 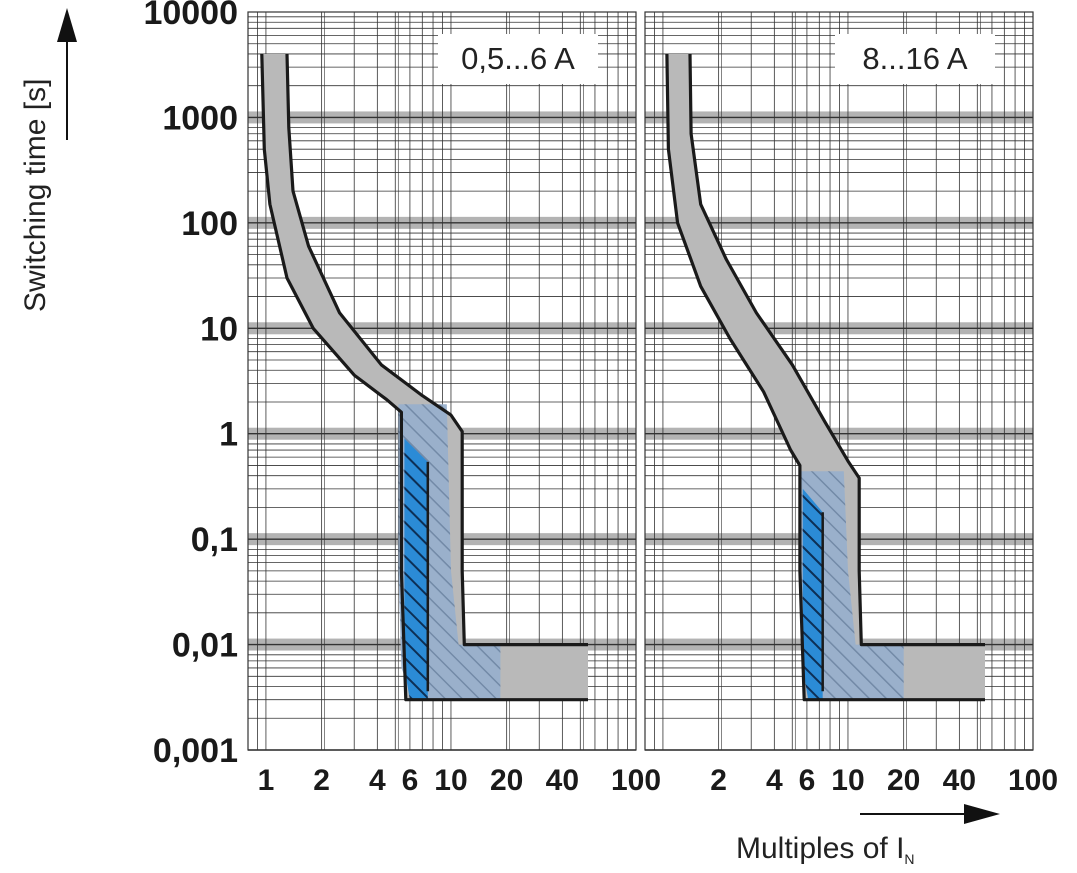 What do you see at coordinates (909, 859) in the screenshot?
I see `x-axis-title-subscript: N` at bounding box center [909, 859].